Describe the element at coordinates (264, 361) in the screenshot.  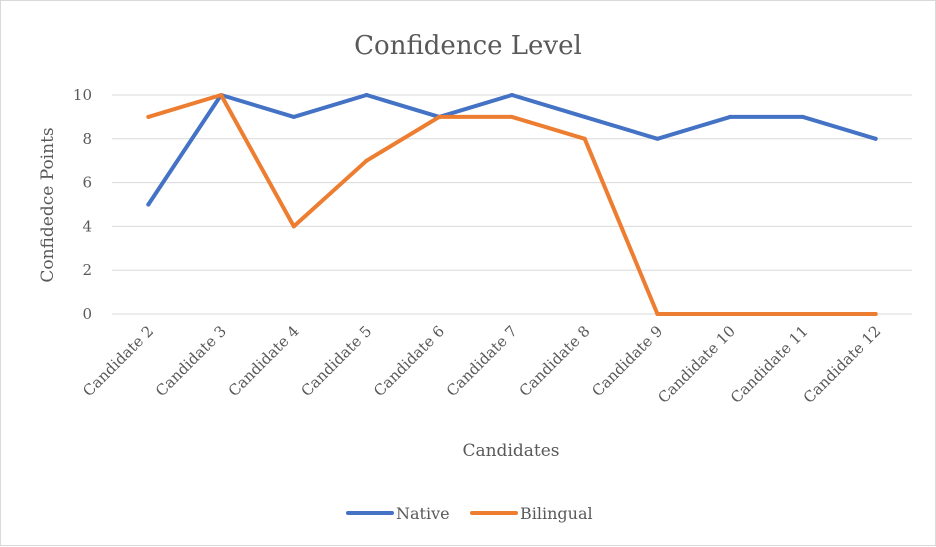
I see `x-tick-label: Candidate 4` at that location.